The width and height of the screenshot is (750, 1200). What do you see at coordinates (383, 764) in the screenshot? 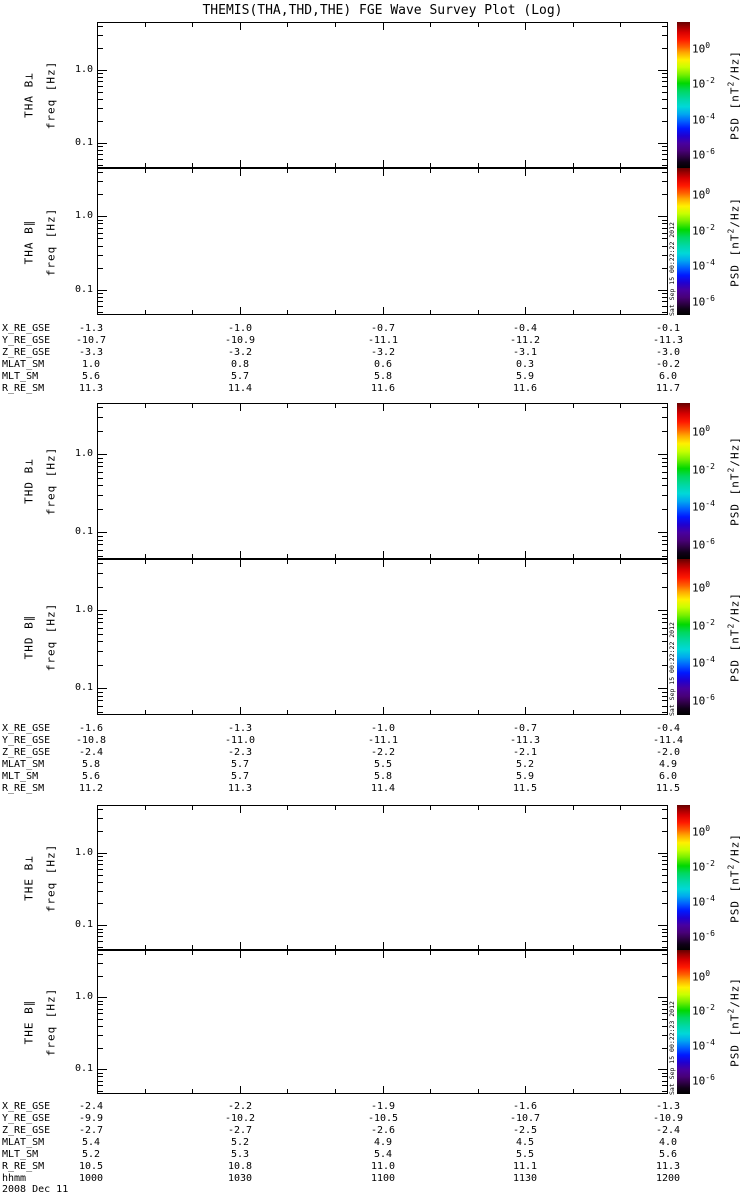
I see `table-cell: 5.5` at bounding box center [383, 764].